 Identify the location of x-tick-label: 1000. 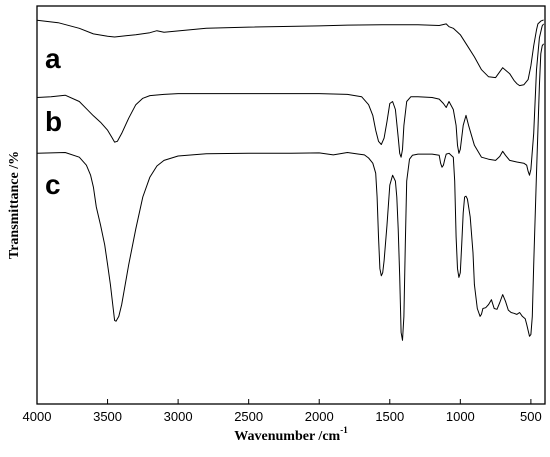
(460, 416).